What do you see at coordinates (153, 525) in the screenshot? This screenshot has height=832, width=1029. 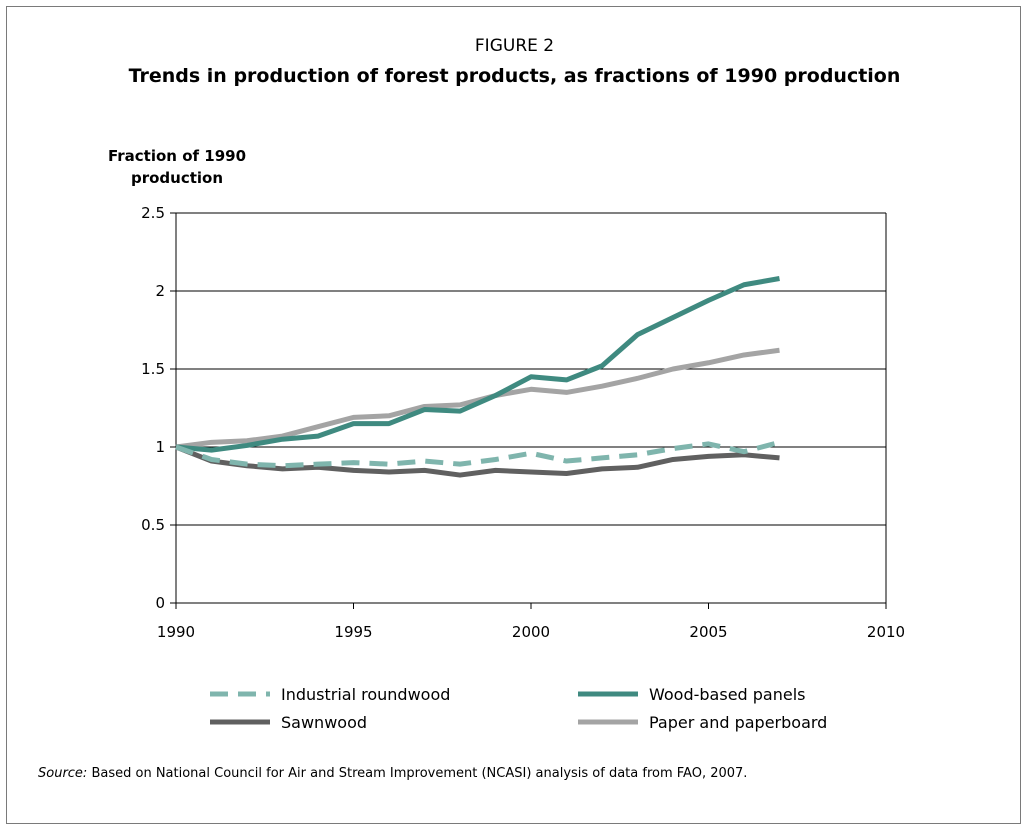 I see `y-tick-label: 0.5` at bounding box center [153, 525].